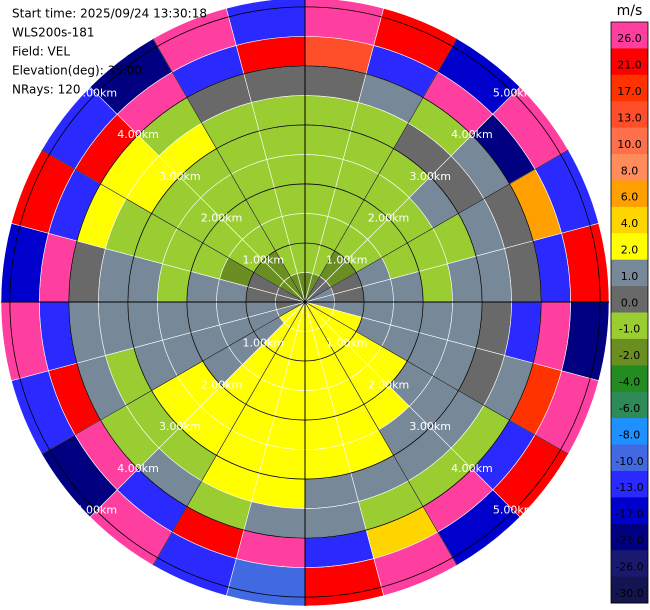  I want to click on header-line: Start time: 2025/09/24 13:30:18, so click(109, 14).